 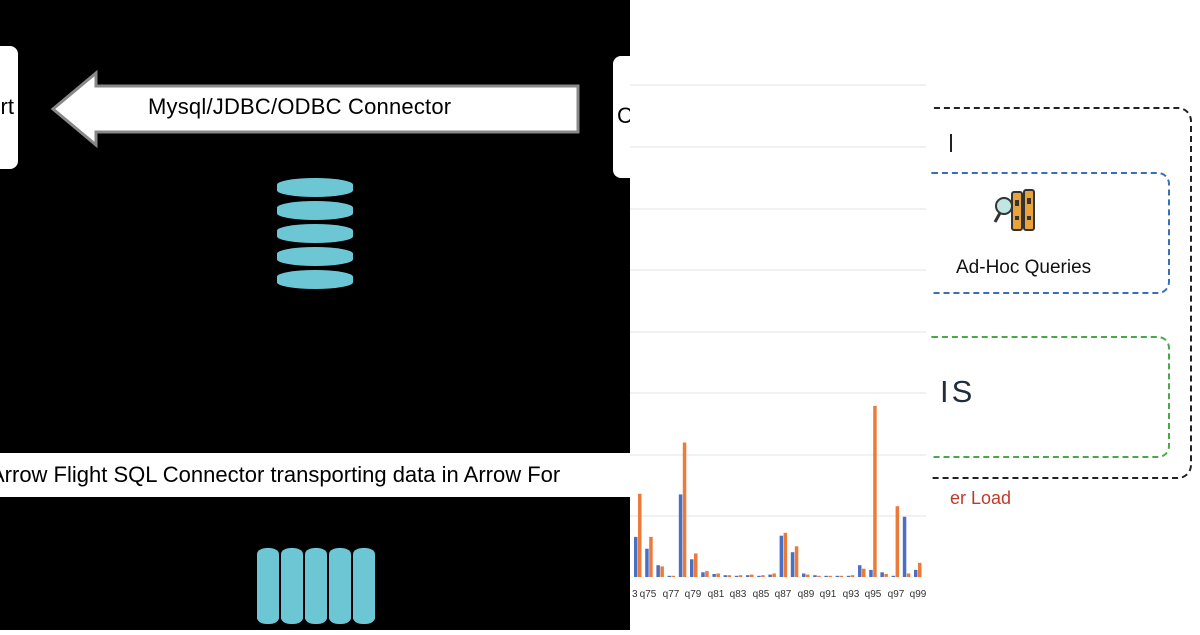 What do you see at coordinates (761, 594) in the screenshot?
I see `x-tick-label: q85` at bounding box center [761, 594].